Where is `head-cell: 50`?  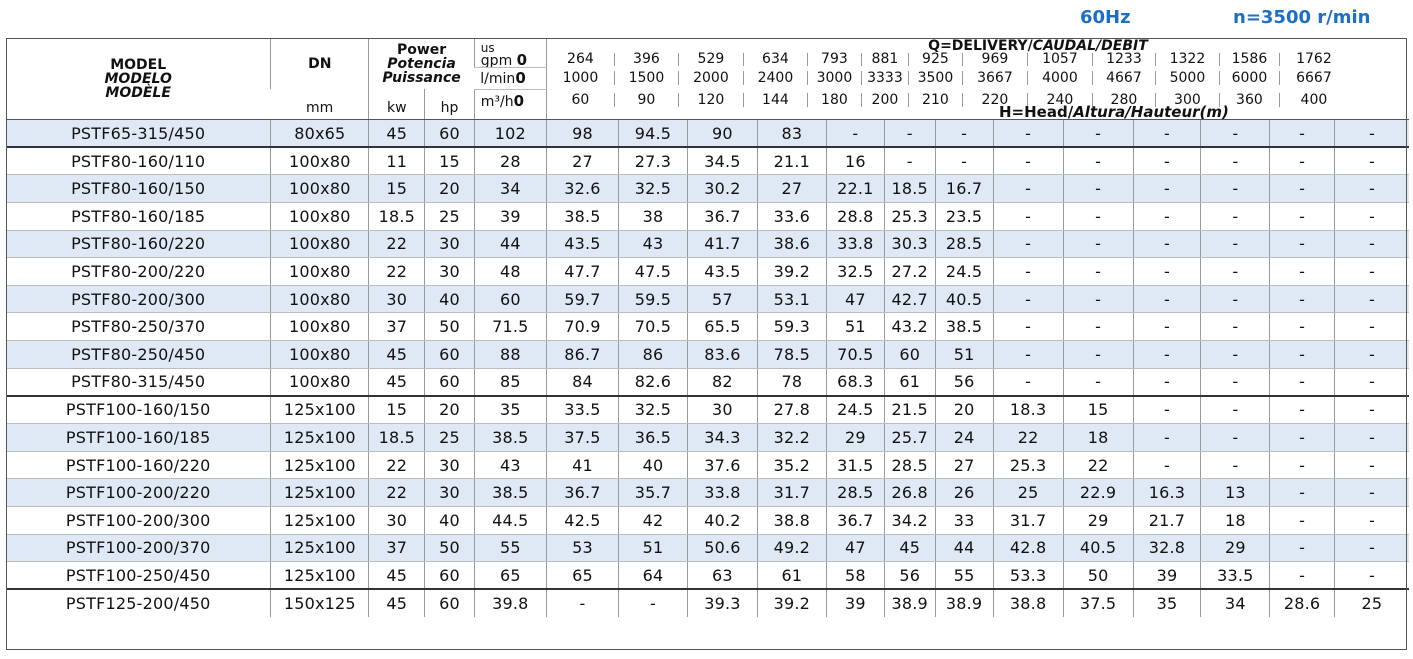
head-cell: 50 is located at coordinates (1098, 576).